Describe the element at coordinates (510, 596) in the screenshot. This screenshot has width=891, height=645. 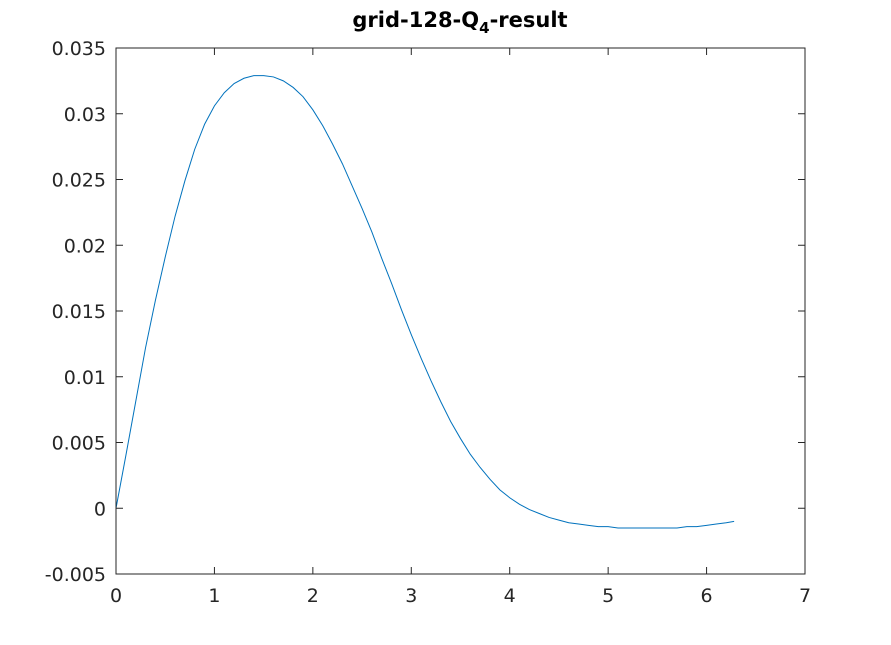
I see `x-tick-label: 4` at that location.